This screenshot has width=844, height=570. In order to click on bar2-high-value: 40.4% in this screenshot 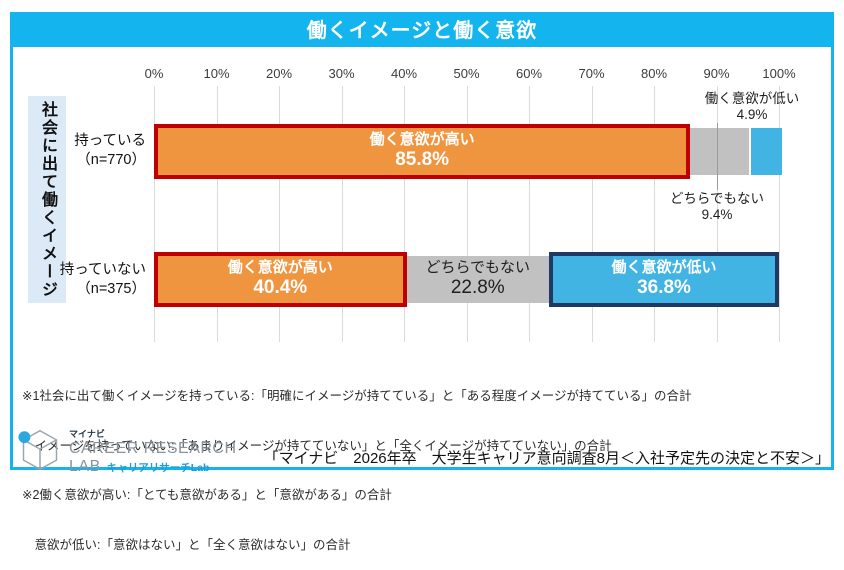, I will do `click(280, 287)`.